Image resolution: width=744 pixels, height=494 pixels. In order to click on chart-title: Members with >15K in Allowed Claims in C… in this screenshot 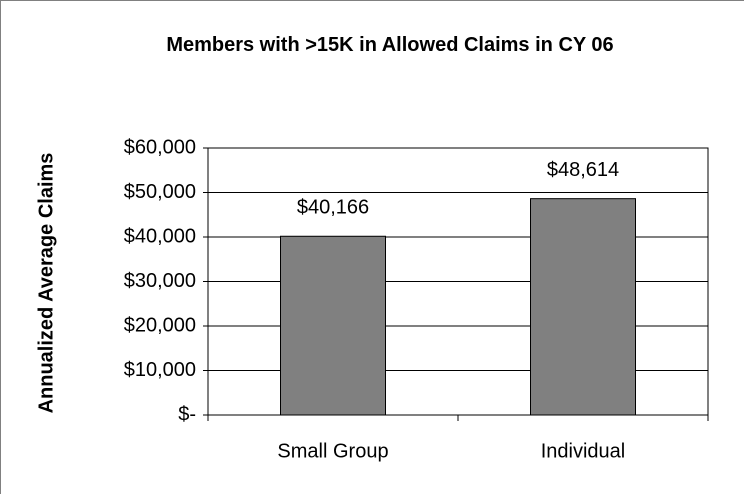, I will do `click(390, 45)`.